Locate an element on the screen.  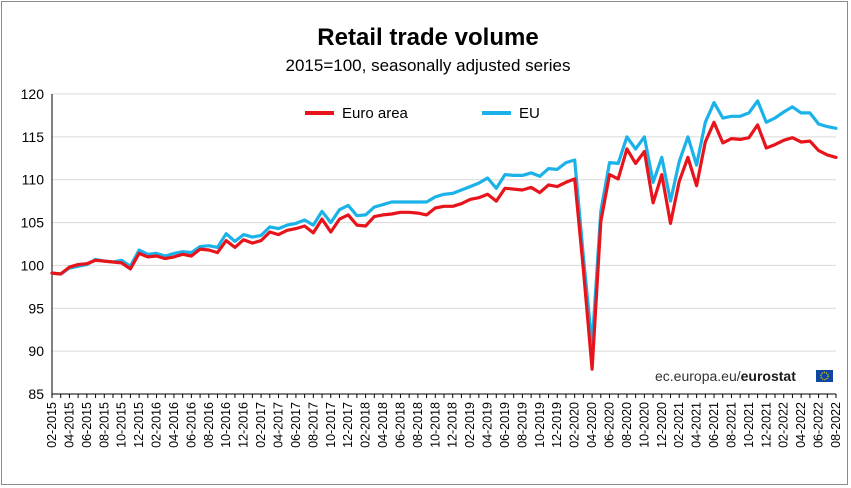
y-tick-label: 95 is located at coordinates (36, 308).